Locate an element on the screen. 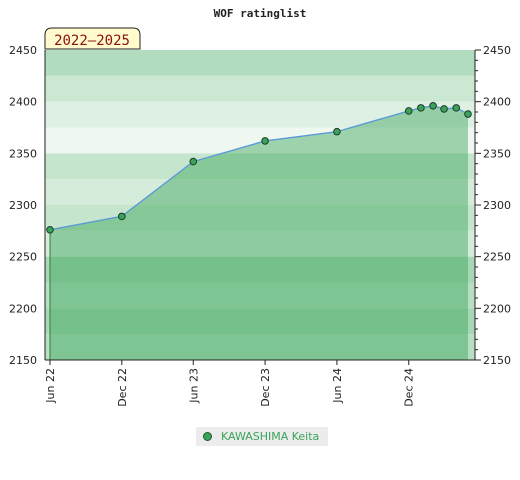 The height and width of the screenshot is (480, 520). x-tick-label: Jun 22 is located at coordinates (50, 386).